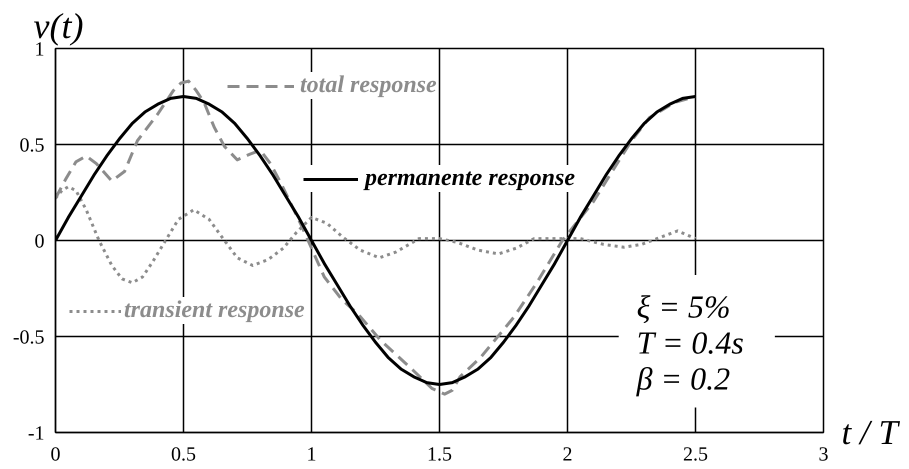 Image resolution: width=909 pixels, height=469 pixels. What do you see at coordinates (55, 455) in the screenshot?
I see `x-tick-label: 0` at bounding box center [55, 455].